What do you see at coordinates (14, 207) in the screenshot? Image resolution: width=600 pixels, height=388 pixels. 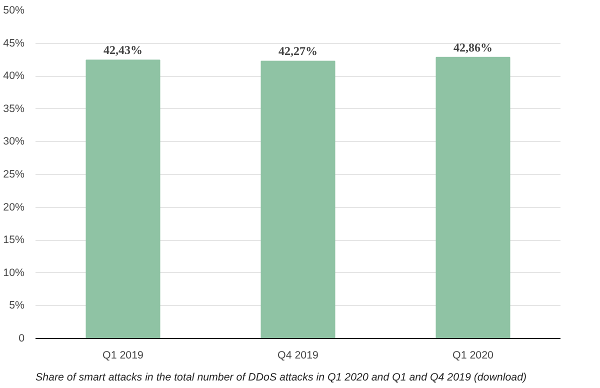 I see `y-tick-label: 20%` at bounding box center [14, 207].